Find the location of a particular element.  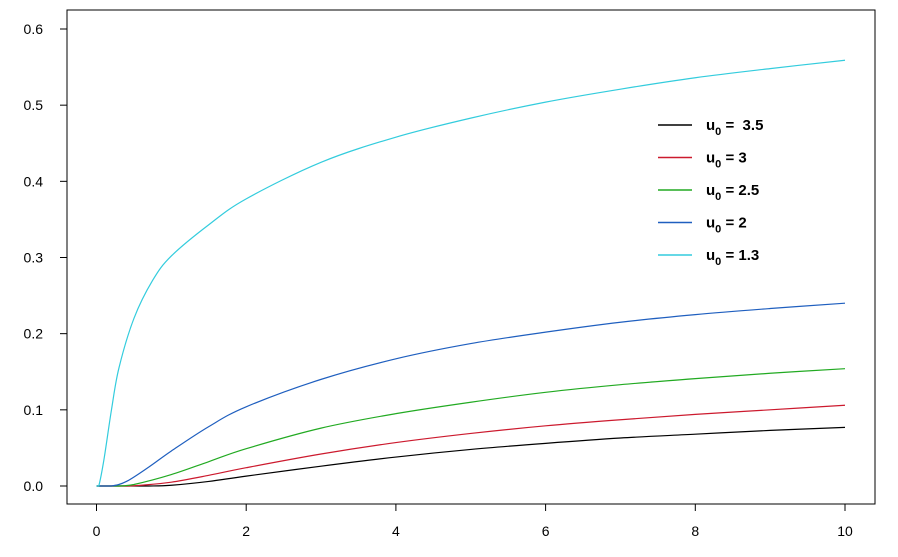

y-axis: 0.0 0.1 0.2 0.3 0.4 0.5 0.6 is located at coordinates (45, 257).